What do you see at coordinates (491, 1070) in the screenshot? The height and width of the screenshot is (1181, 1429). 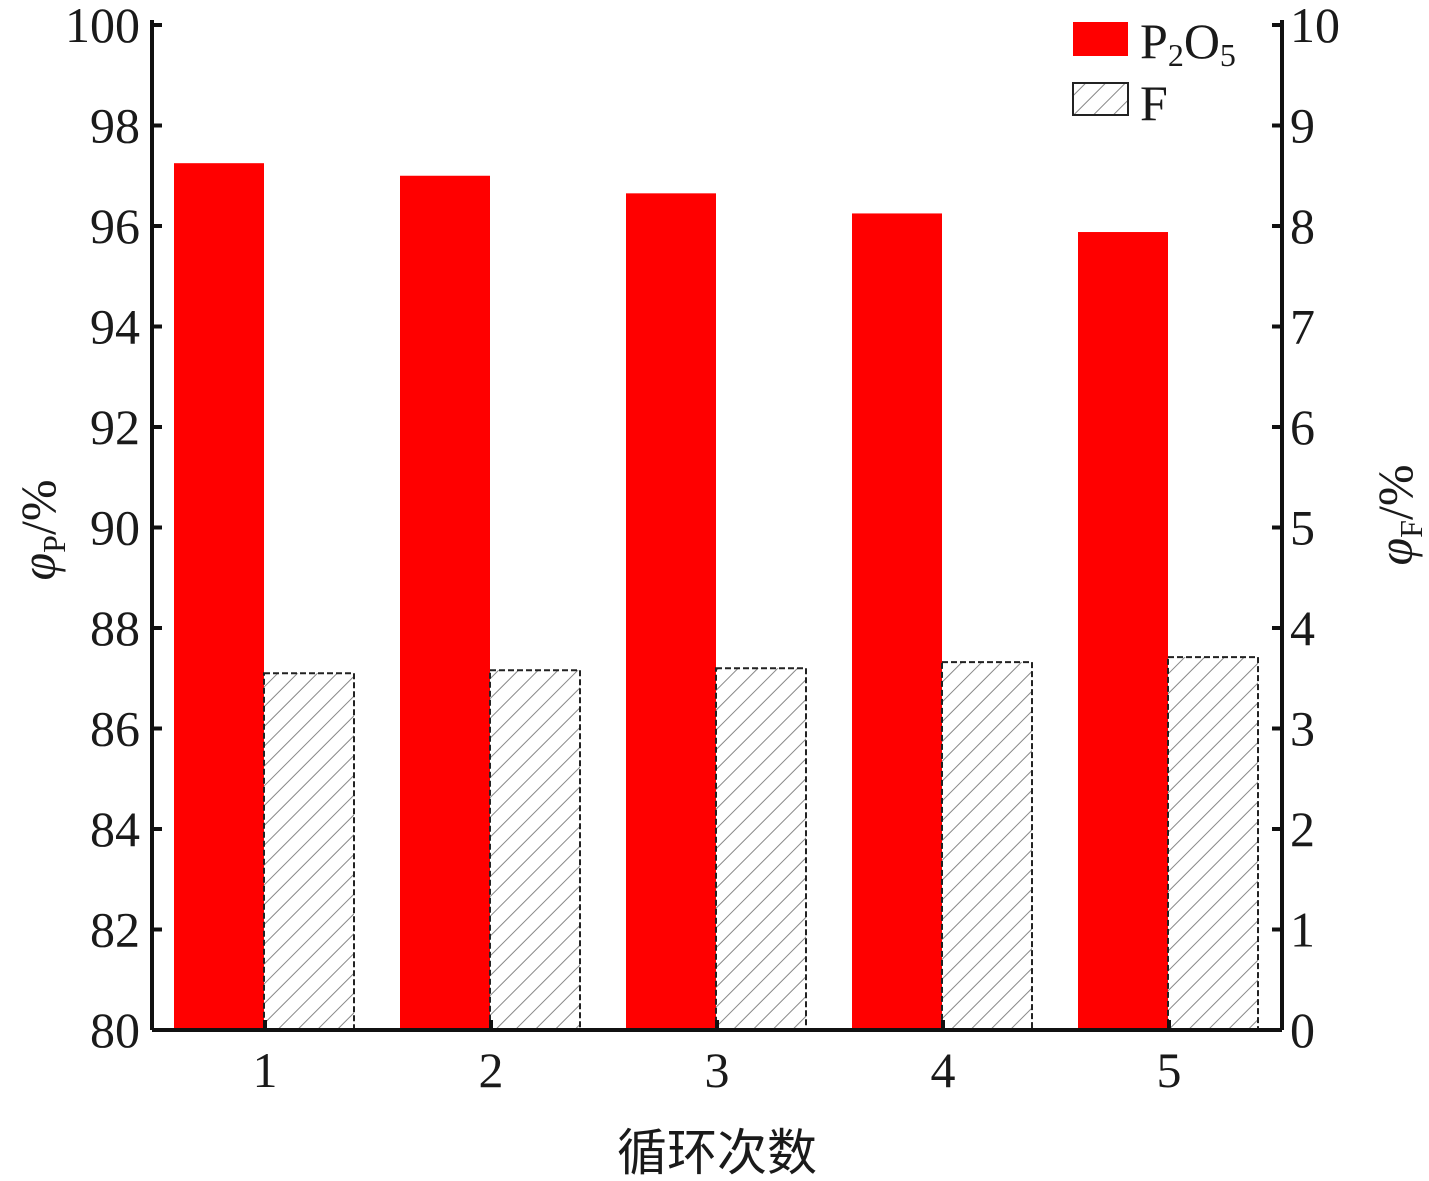 I see `x-tick-label: 2` at bounding box center [491, 1070].